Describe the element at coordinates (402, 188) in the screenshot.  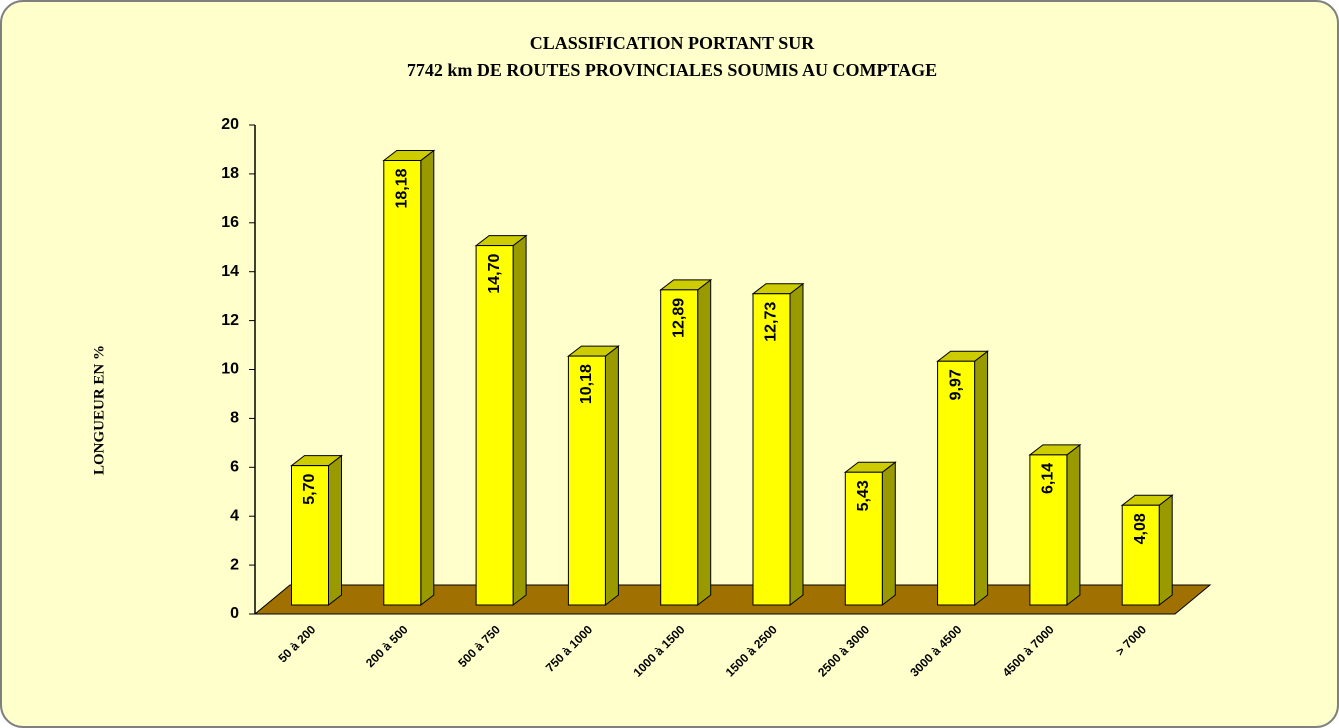
I see `value-label: 18,18` at that location.